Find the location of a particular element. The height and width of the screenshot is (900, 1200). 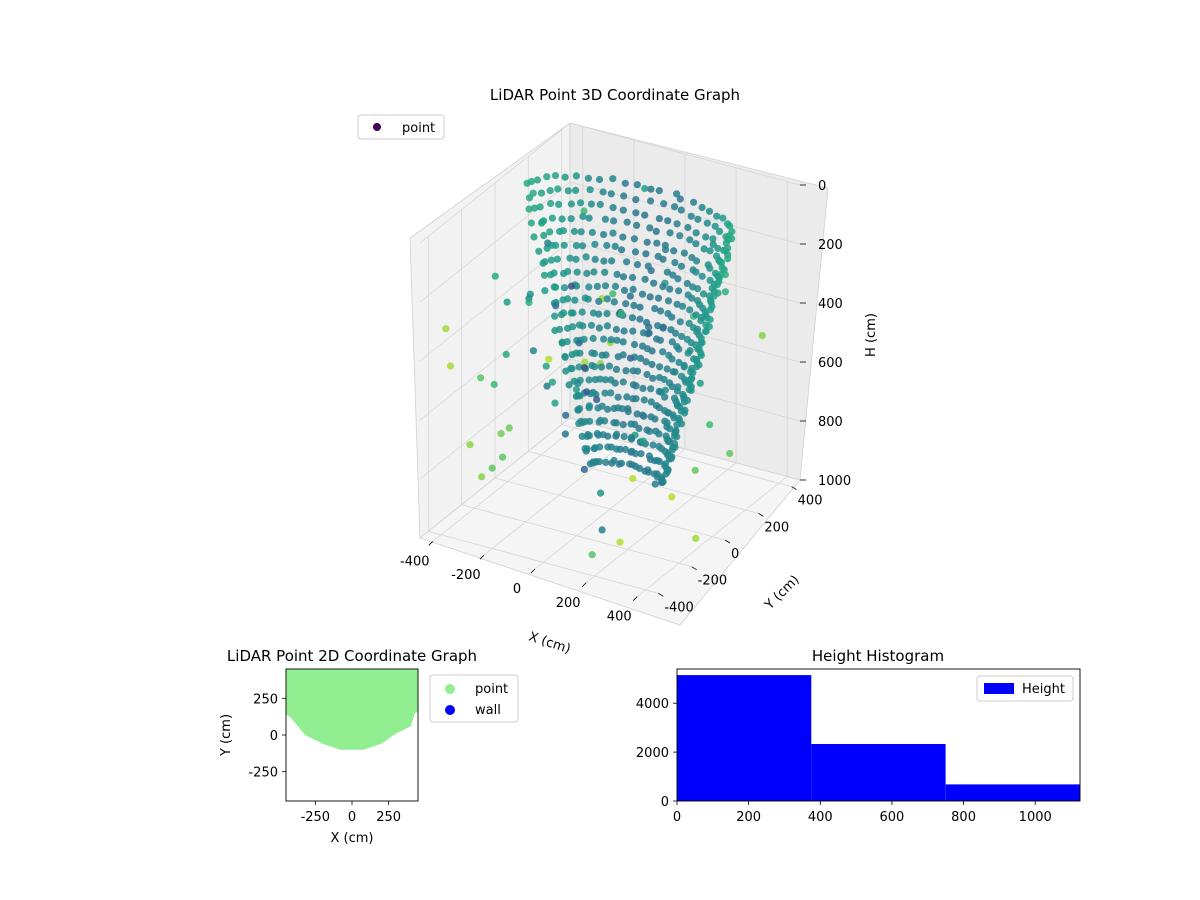

y-tick-label-histogram: 0 is located at coordinates (665, 802).